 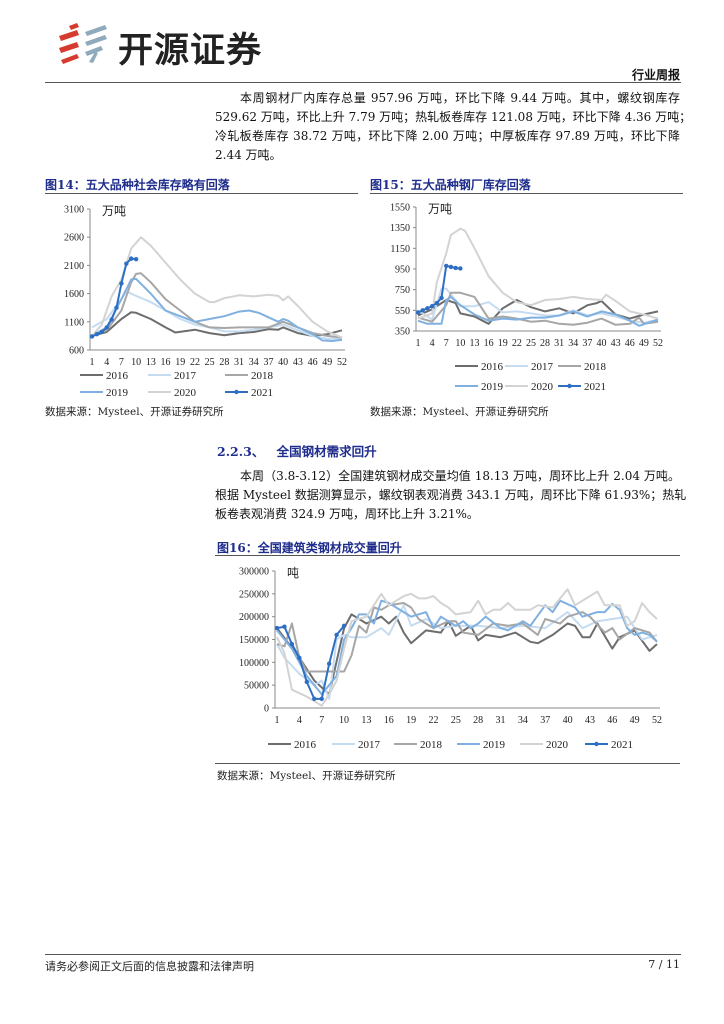 I want to click on y-tick-label: 1150, so click(x=400, y=249).